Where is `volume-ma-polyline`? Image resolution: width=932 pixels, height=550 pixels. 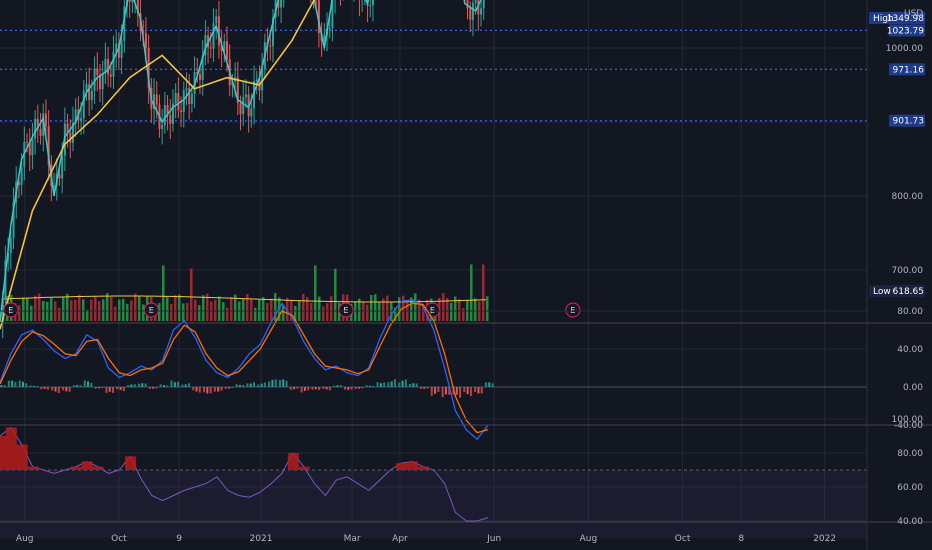
volume-ma-polyline is located at coordinates (244, 299).